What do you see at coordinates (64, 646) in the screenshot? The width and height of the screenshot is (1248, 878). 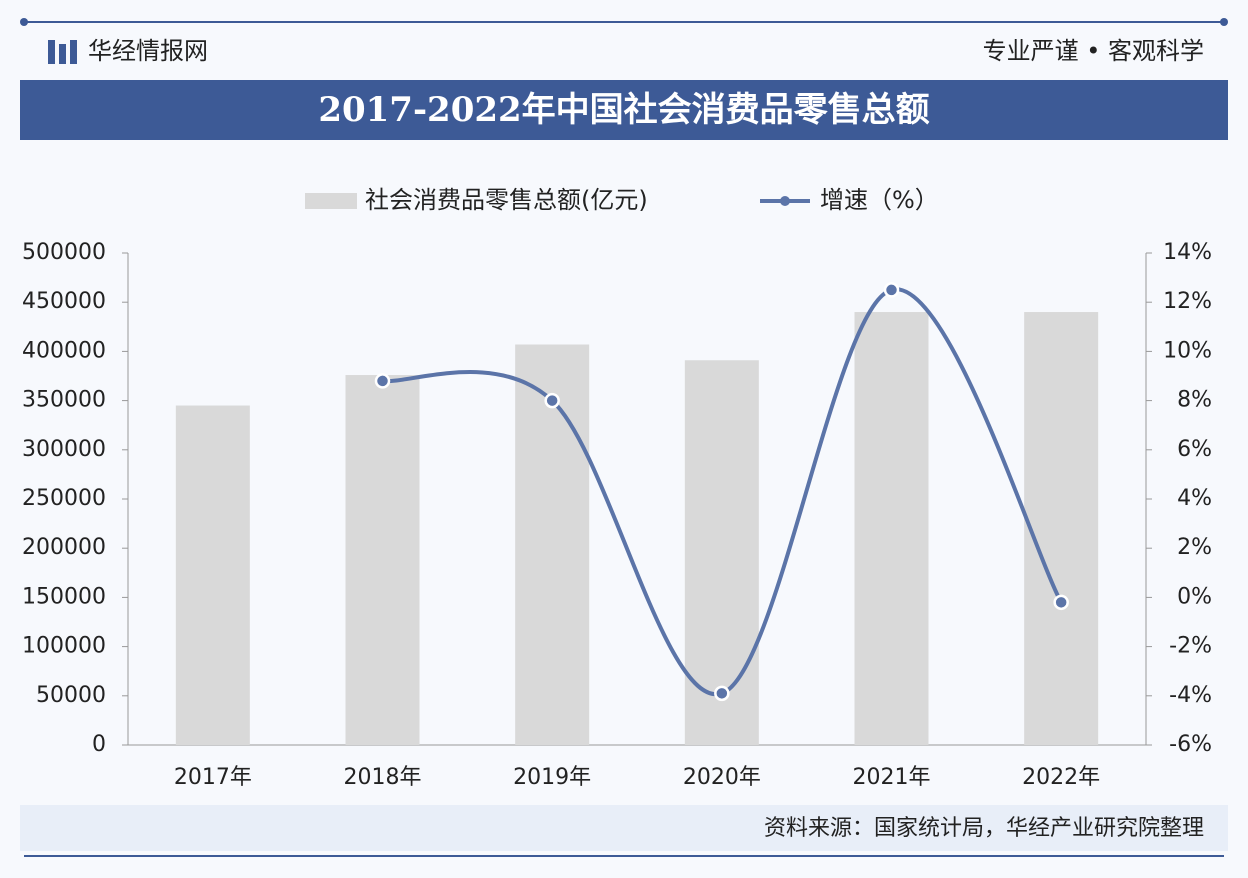 I see `y-tick-label: 100000` at bounding box center [64, 646].